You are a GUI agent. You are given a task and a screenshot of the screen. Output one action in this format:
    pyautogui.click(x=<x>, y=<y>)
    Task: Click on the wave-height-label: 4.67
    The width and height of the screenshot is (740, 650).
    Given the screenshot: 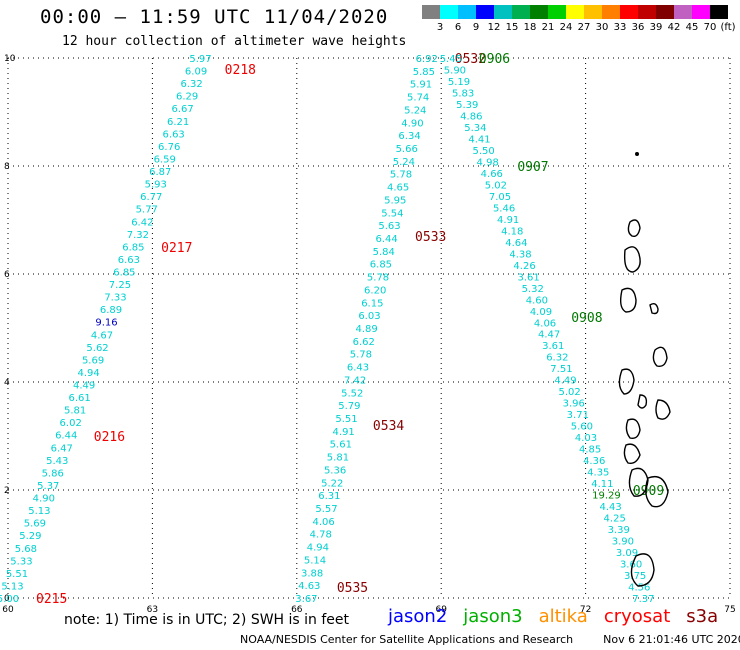 What is the action you would take?
    pyautogui.click(x=102, y=335)
    